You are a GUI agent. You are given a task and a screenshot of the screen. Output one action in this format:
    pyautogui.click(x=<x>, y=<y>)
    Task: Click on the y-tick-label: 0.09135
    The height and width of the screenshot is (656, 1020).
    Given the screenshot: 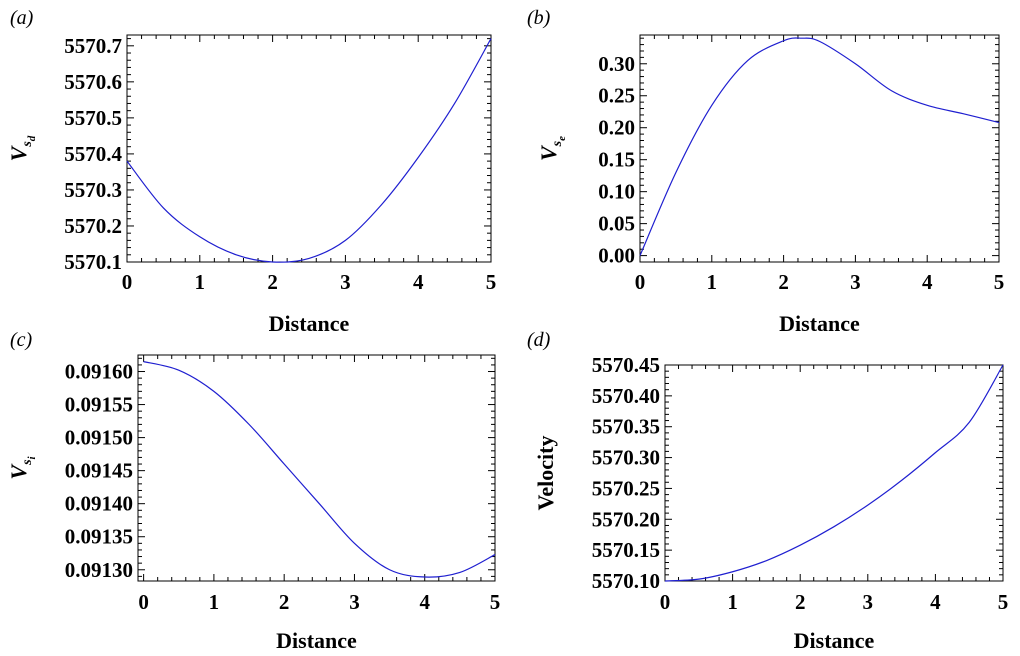 What is the action you would take?
    pyautogui.click(x=99, y=537)
    